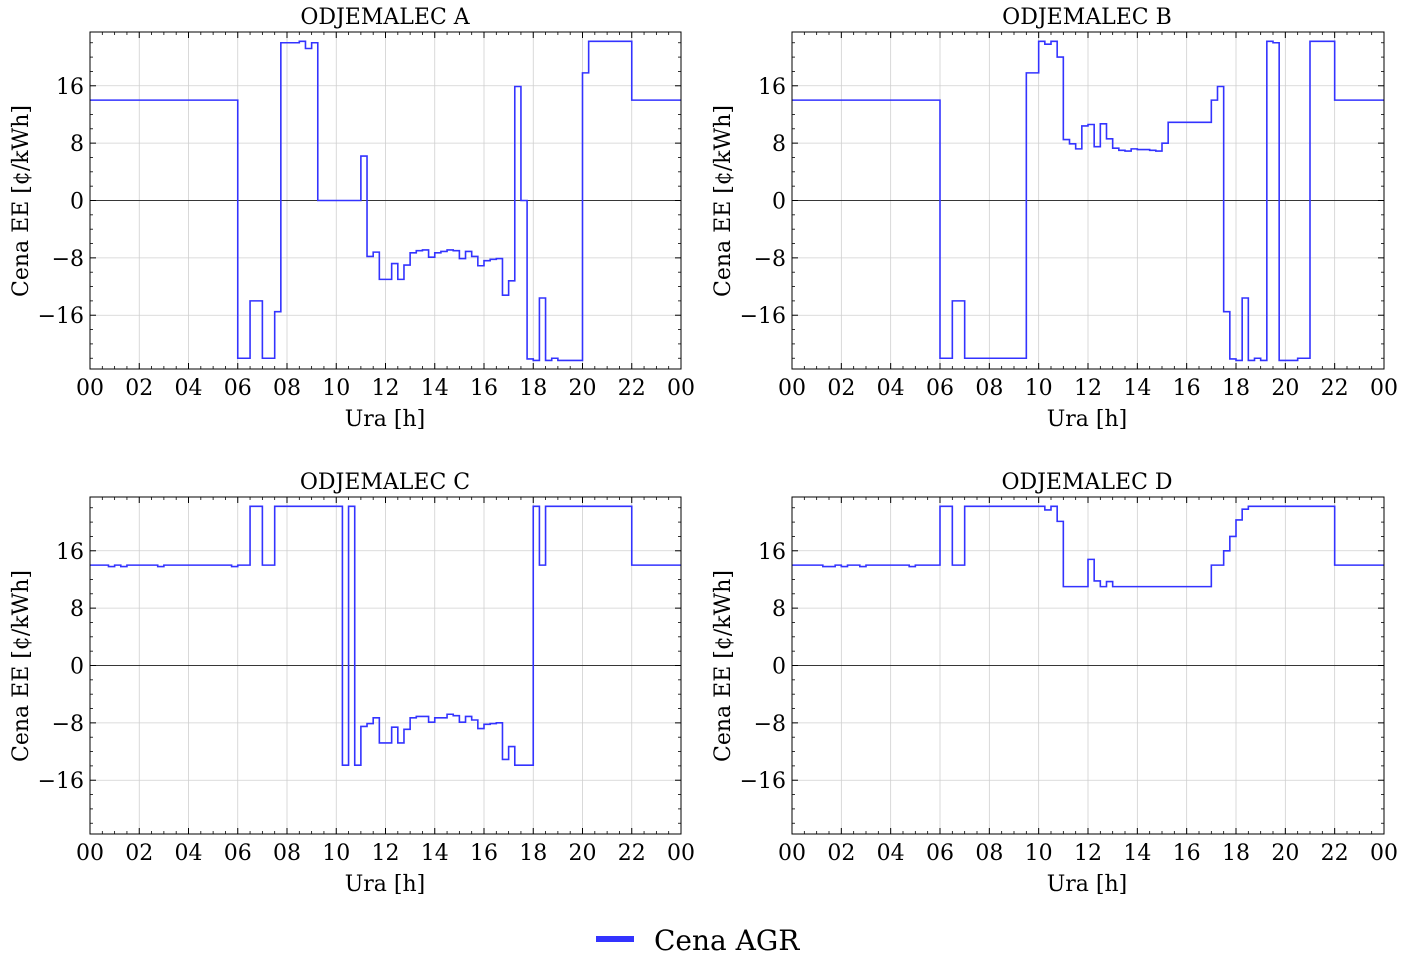 This screenshot has height=972, width=1401. Describe the element at coordinates (1086, 482) in the screenshot. I see `subplot-title: ODJEMALEC D` at that location.